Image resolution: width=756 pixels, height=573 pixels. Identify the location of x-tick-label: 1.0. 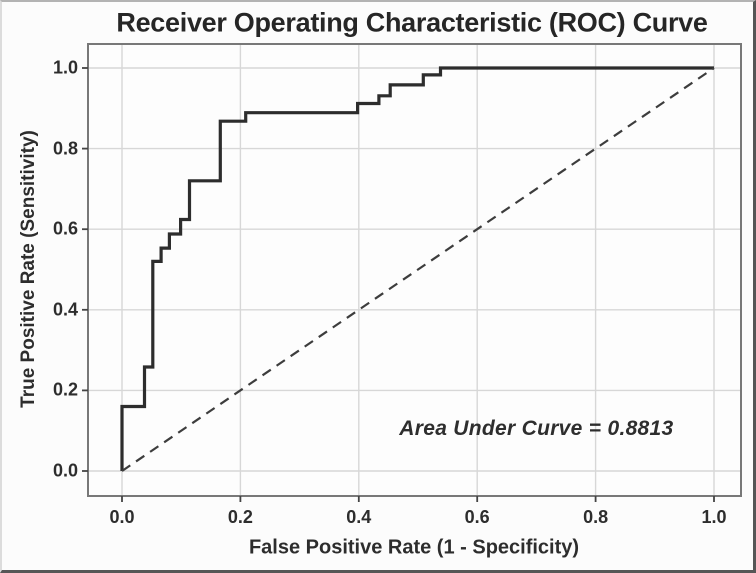
(714, 517).